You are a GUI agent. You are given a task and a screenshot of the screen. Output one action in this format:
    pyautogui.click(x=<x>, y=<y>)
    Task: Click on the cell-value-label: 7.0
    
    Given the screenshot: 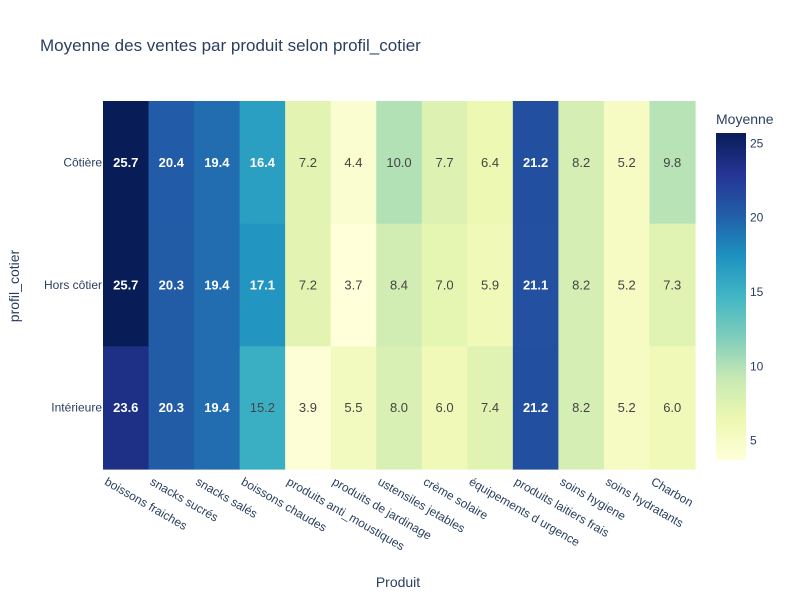 What is the action you would take?
    pyautogui.click(x=445, y=285)
    